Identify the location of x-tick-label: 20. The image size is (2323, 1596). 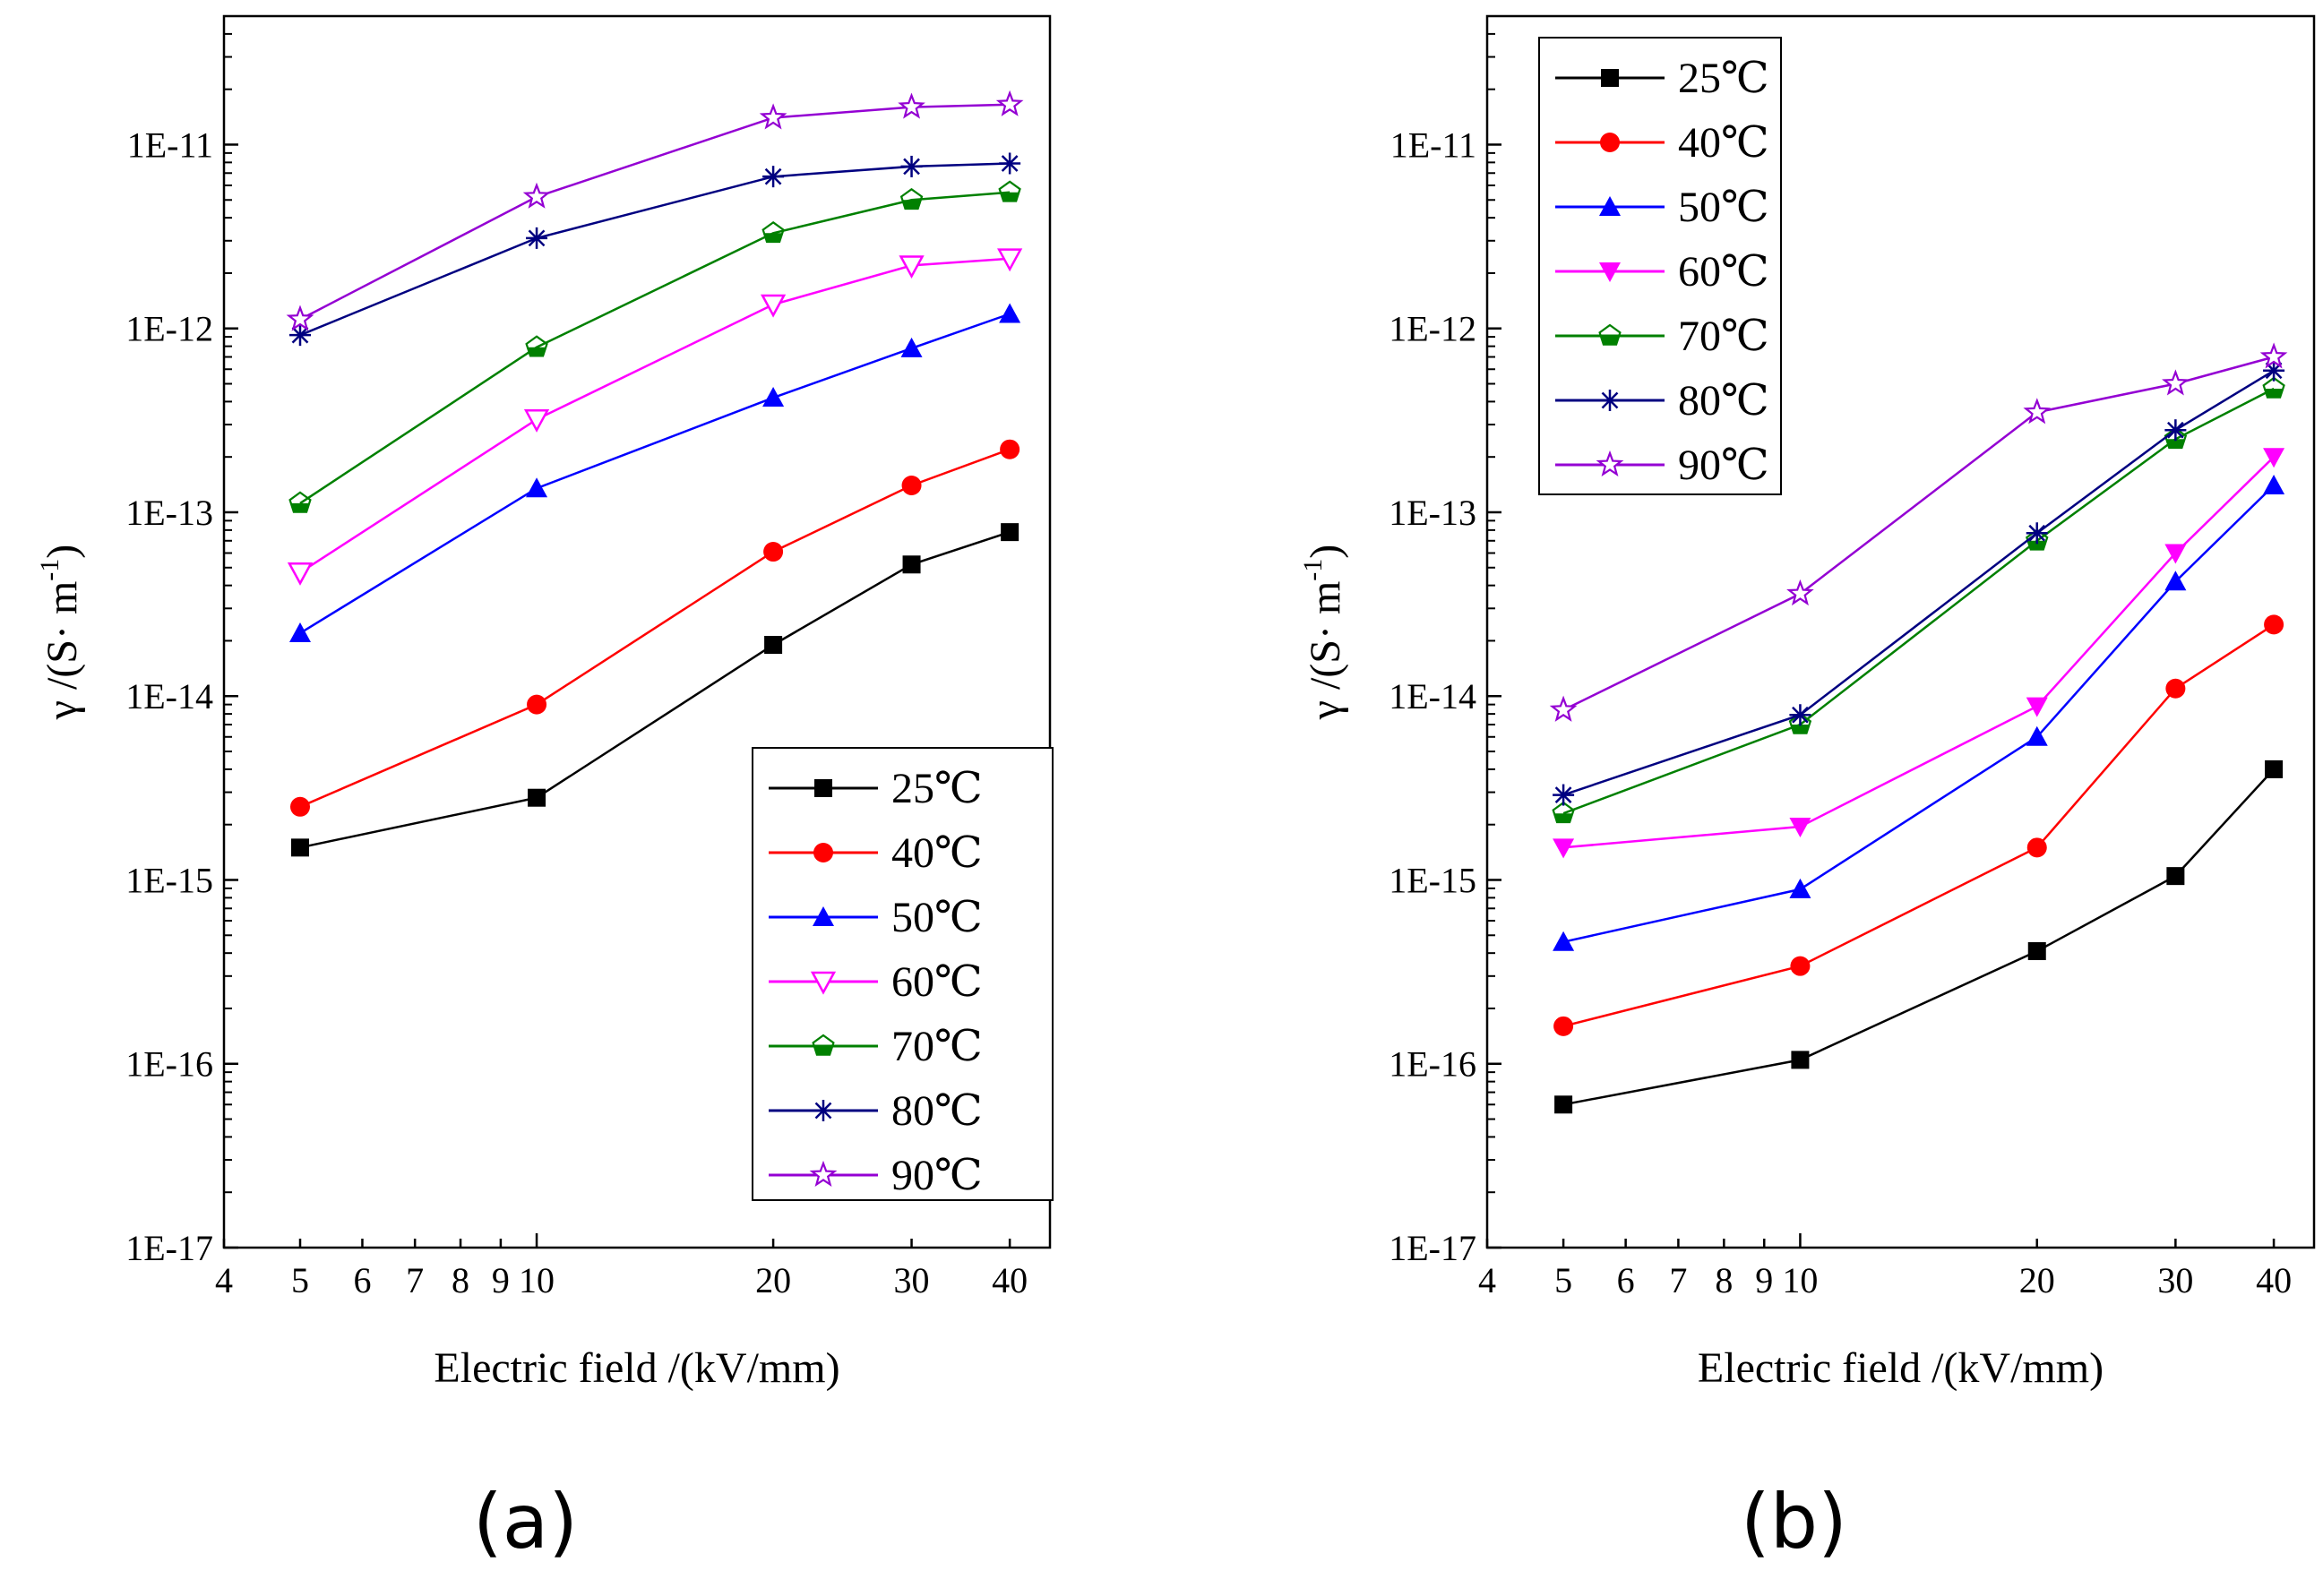
(773, 1280).